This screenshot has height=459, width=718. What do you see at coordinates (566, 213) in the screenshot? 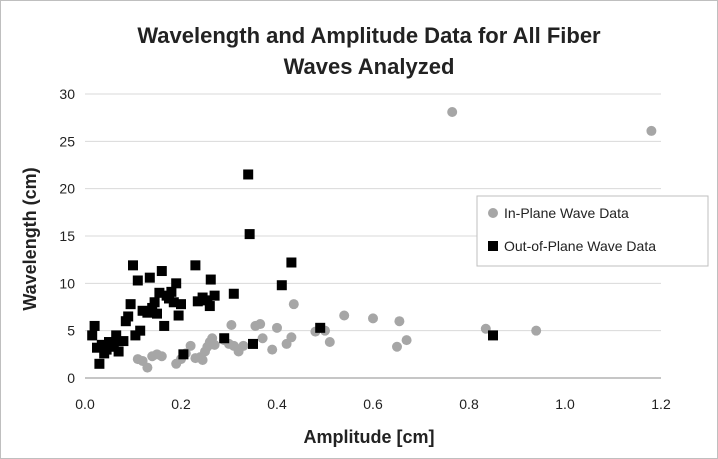
I see `legend-label: In-Plane Wave Data` at bounding box center [566, 213].